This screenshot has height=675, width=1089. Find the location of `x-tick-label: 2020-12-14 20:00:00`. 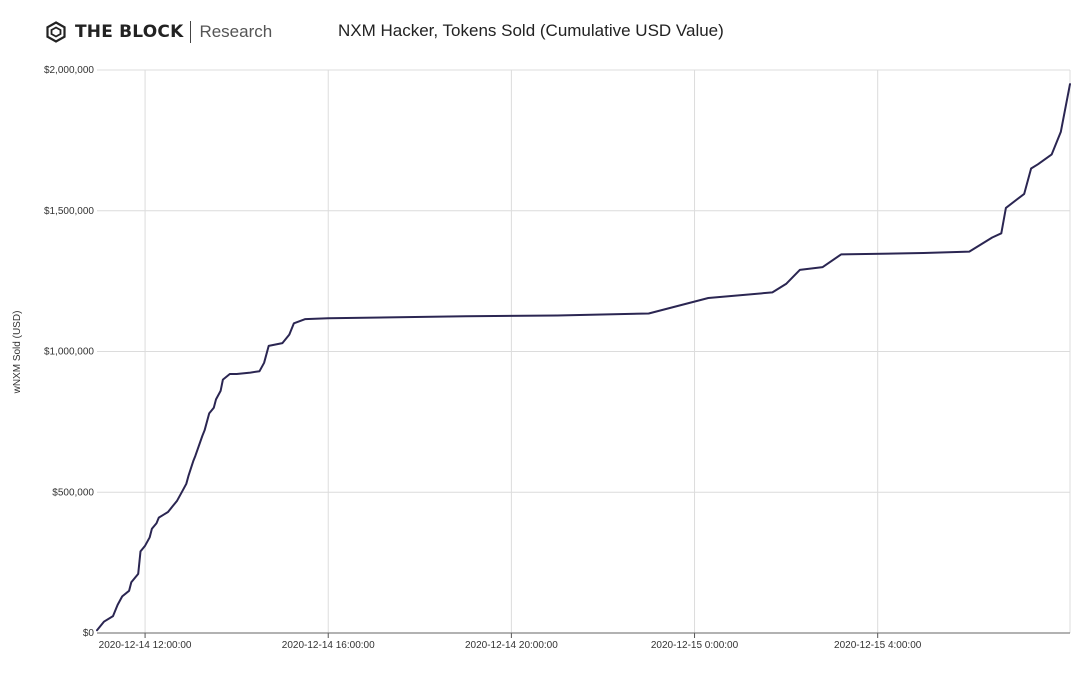

x-tick-label: 2020-12-14 20:00:00 is located at coordinates (511, 645).